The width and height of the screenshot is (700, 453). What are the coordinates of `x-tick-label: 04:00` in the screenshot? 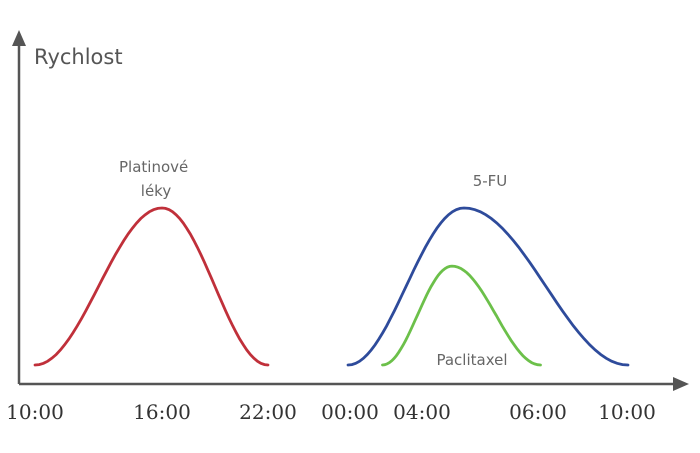 It's located at (422, 412).